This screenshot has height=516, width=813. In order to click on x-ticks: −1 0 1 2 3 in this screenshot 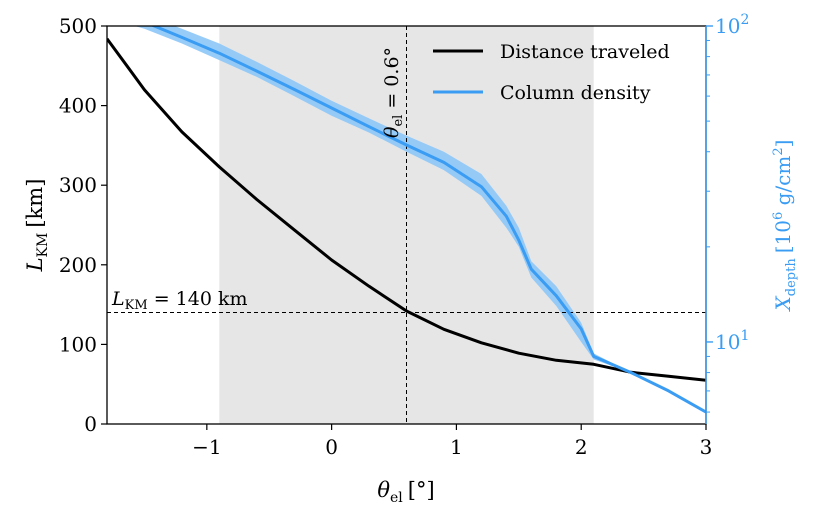, I will do `click(452, 441)`.